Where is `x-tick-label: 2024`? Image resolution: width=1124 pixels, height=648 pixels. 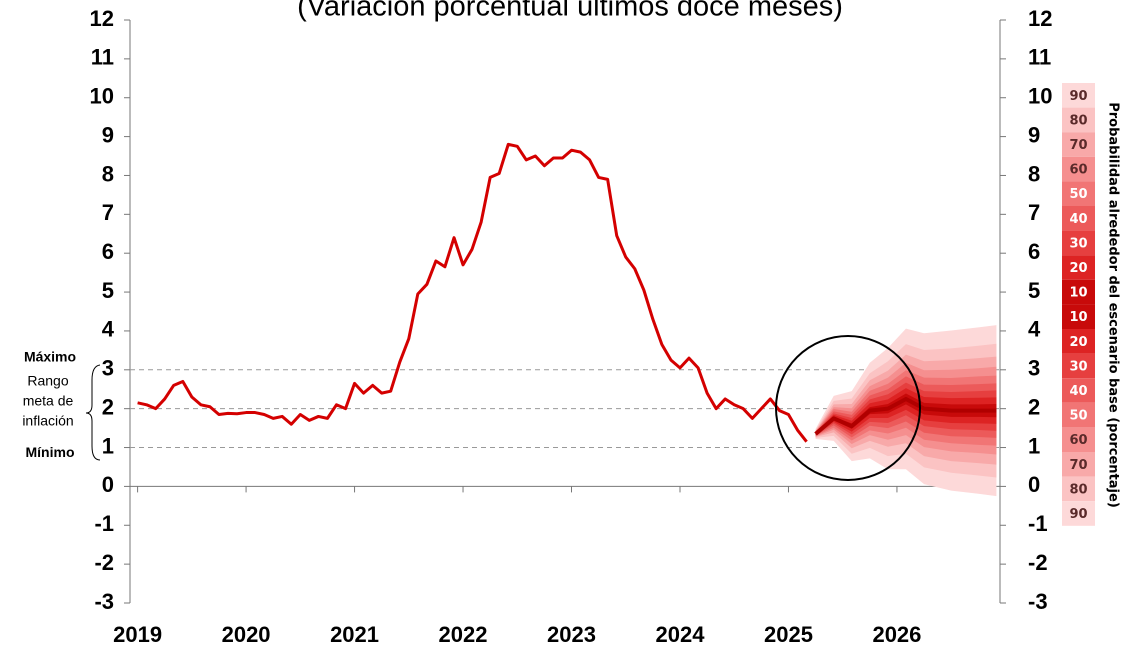 x-tick-label: 2024 is located at coordinates (681, 634).